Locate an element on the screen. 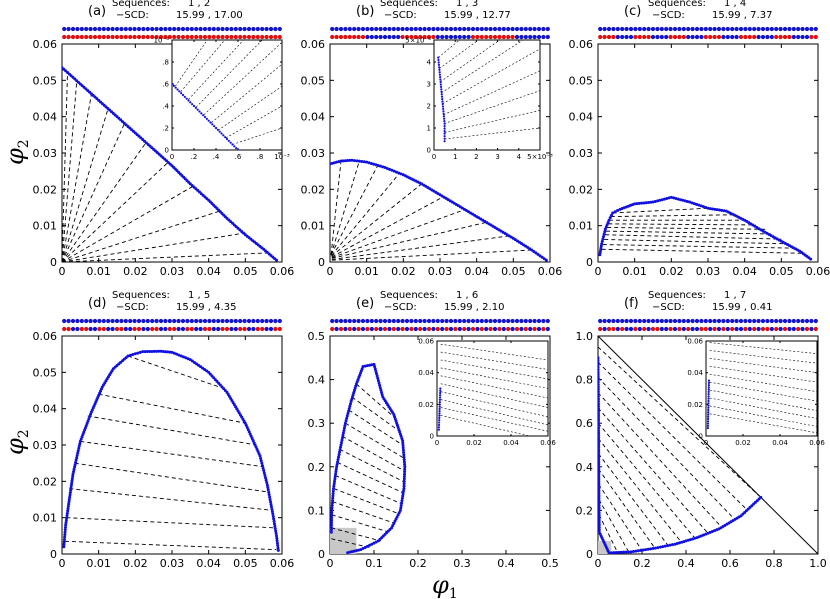 The image size is (830, 599). panel-a-xtick-label: 0.01 is located at coordinates (98, 271).